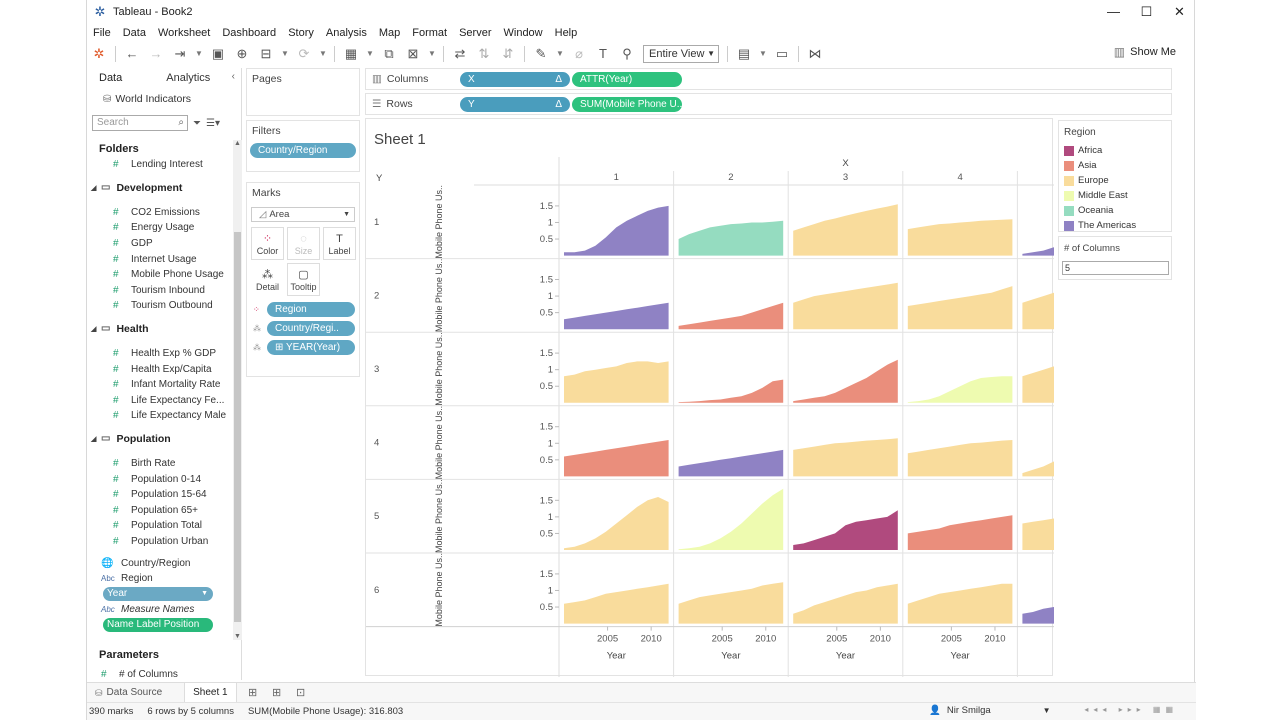 The height and width of the screenshot is (720, 1280). Describe the element at coordinates (523, 33) in the screenshot. I see `menu-window: Window` at that location.